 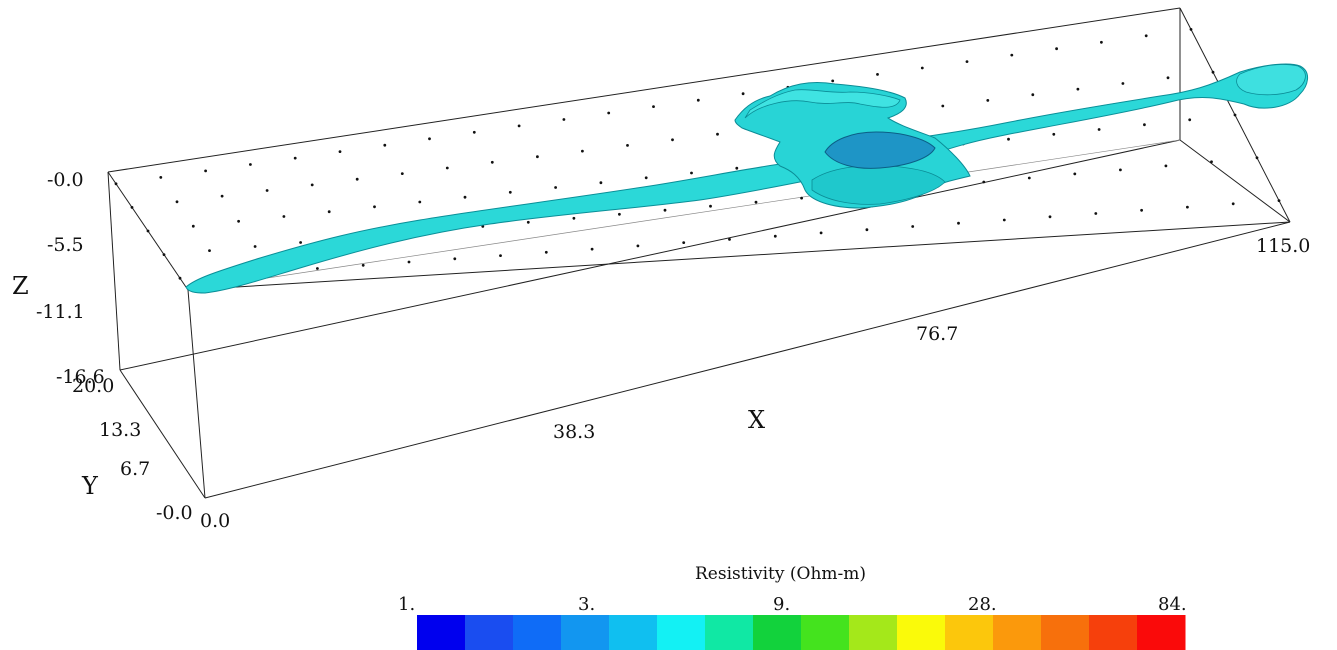 I want to click on colorbar-tick-label: 84., so click(x=1172, y=604).